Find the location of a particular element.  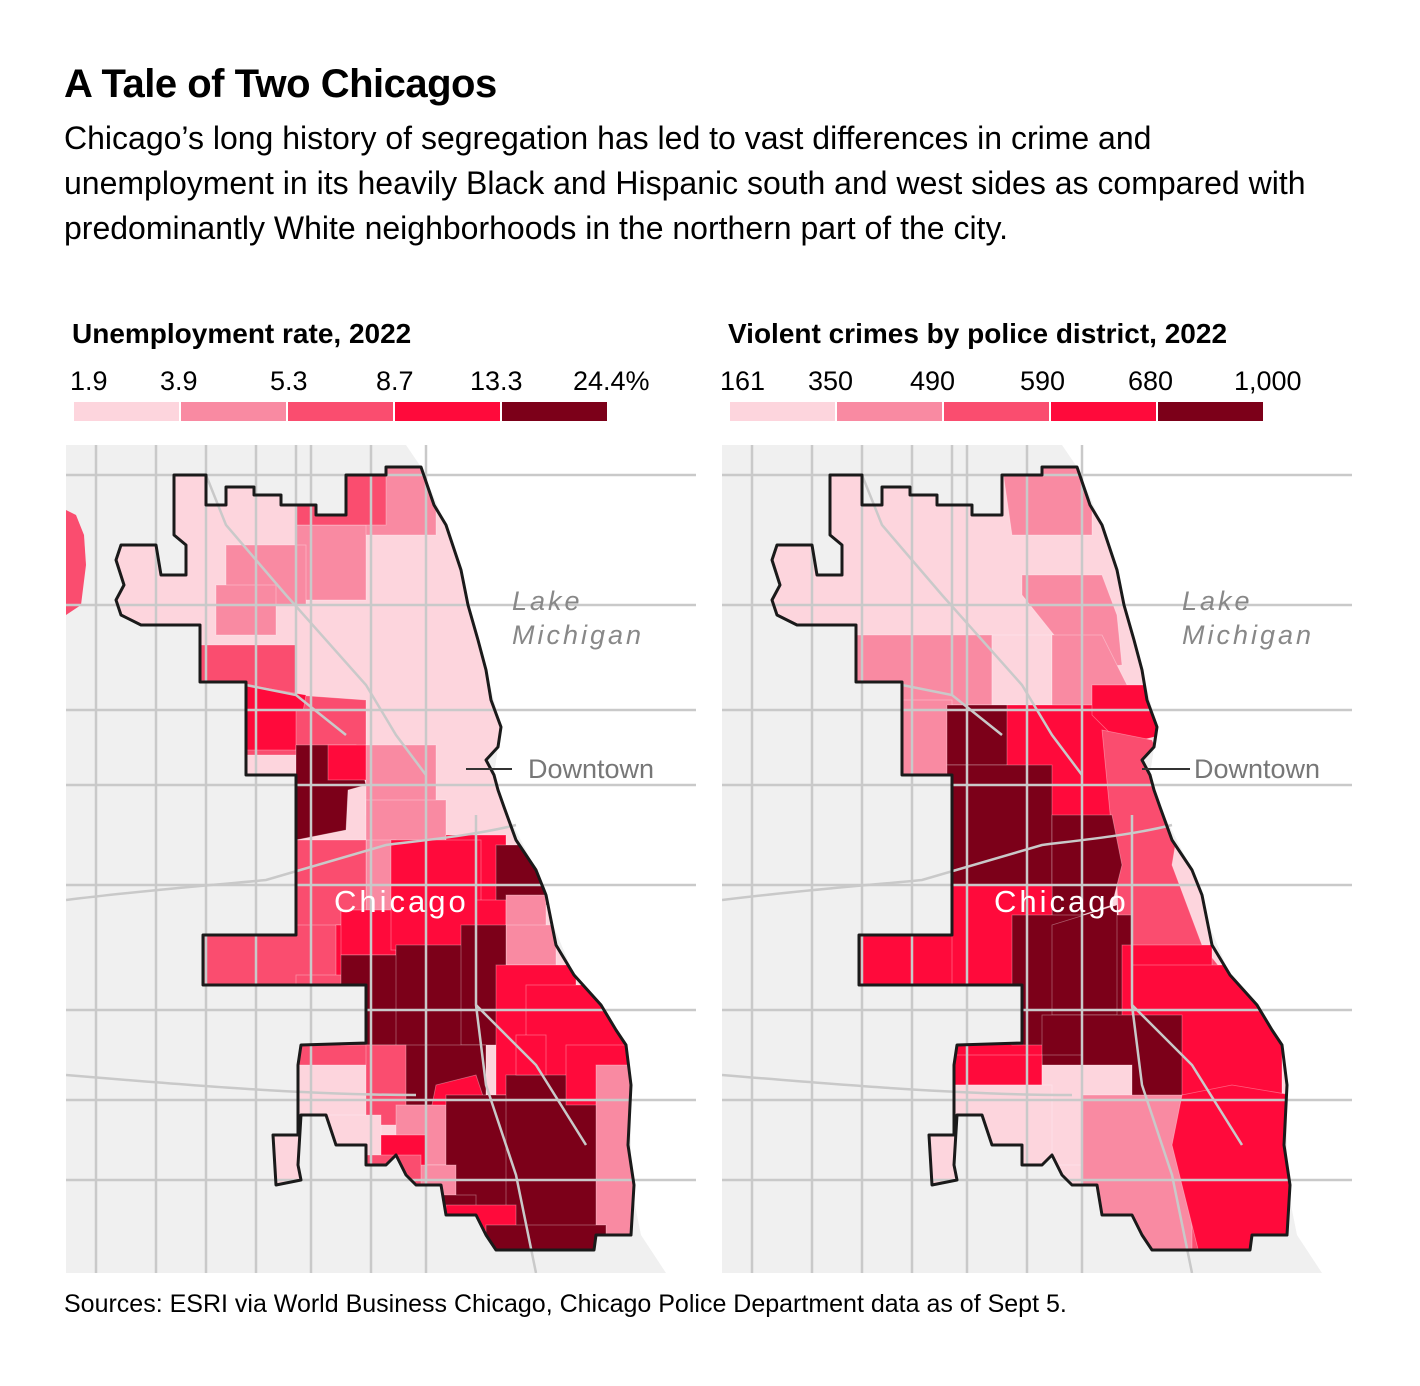

legend-title: Unemployment rate, 2022 is located at coordinates (242, 333).